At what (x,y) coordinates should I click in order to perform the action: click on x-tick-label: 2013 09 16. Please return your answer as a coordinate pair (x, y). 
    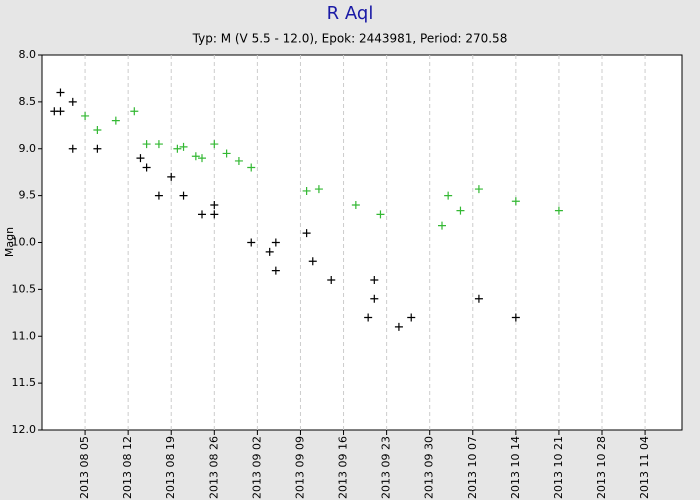
    Looking at the image, I should click on (343, 467).